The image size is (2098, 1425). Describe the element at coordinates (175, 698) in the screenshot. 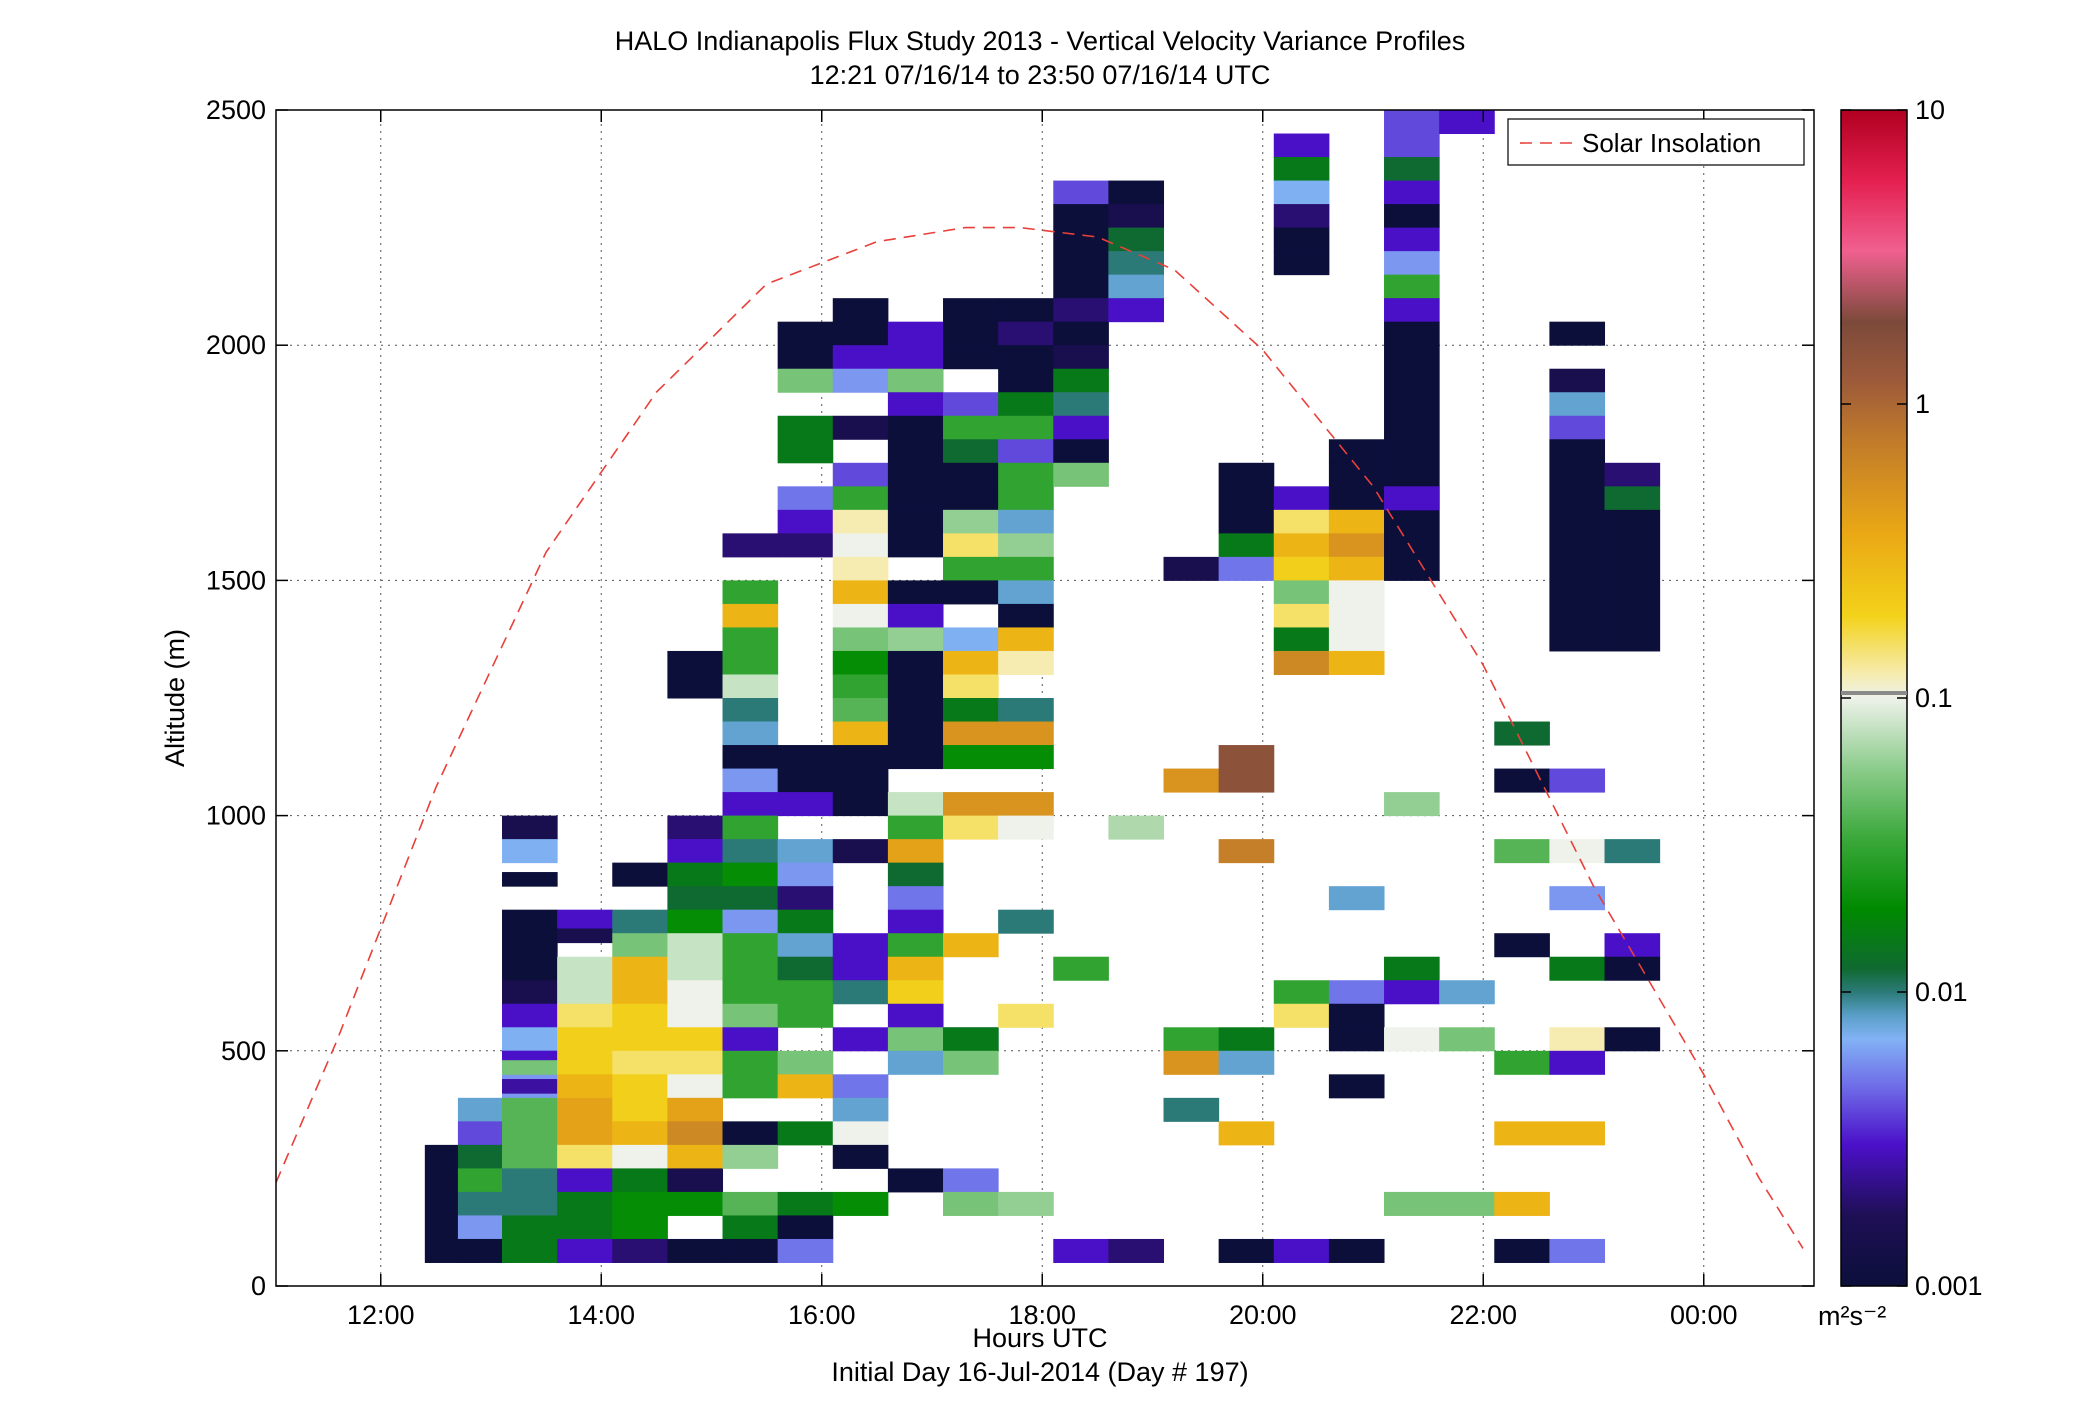

I see `y-axis-label: Altitude (m)` at that location.